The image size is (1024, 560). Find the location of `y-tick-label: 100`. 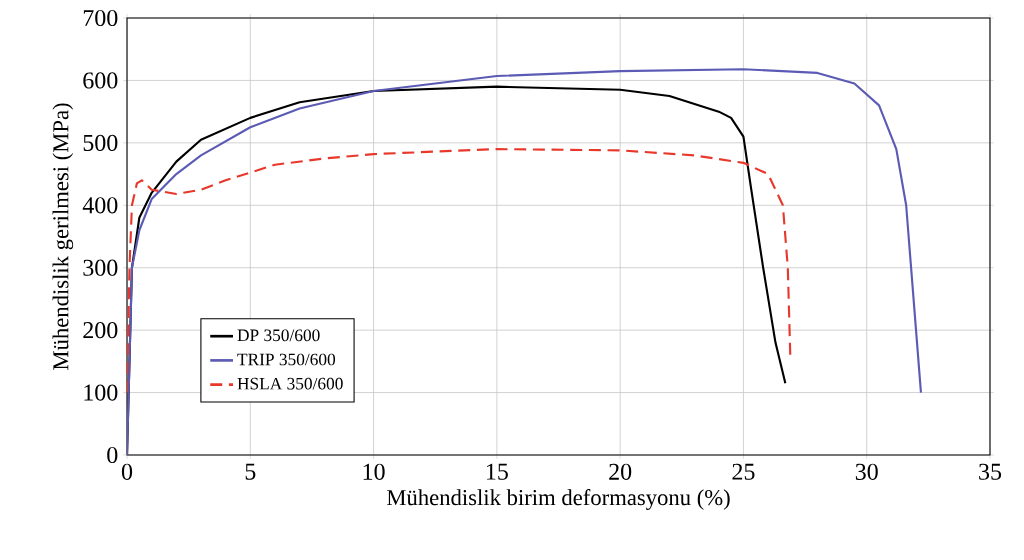

y-tick-label: 100 is located at coordinates (101, 392).